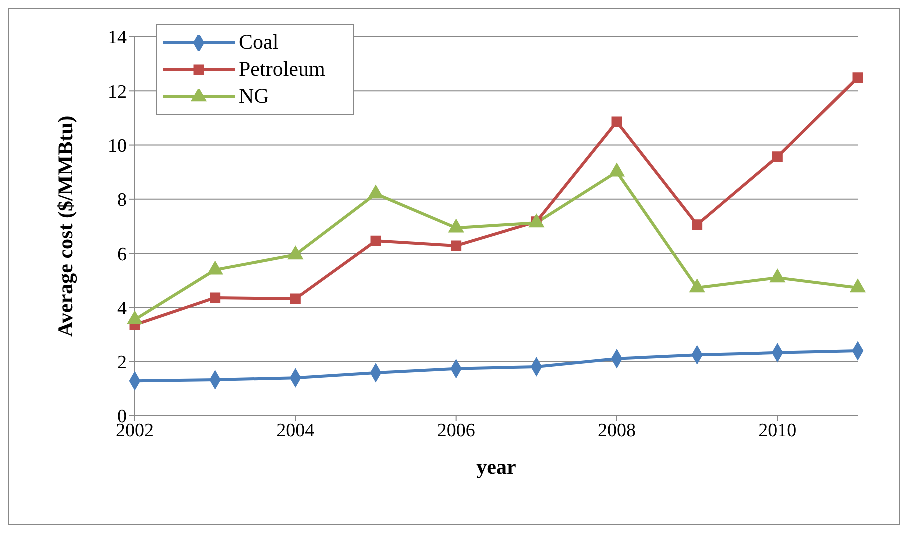 The height and width of the screenshot is (533, 906). Describe the element at coordinates (456, 431) in the screenshot. I see `x-tick-label: 2006` at that location.